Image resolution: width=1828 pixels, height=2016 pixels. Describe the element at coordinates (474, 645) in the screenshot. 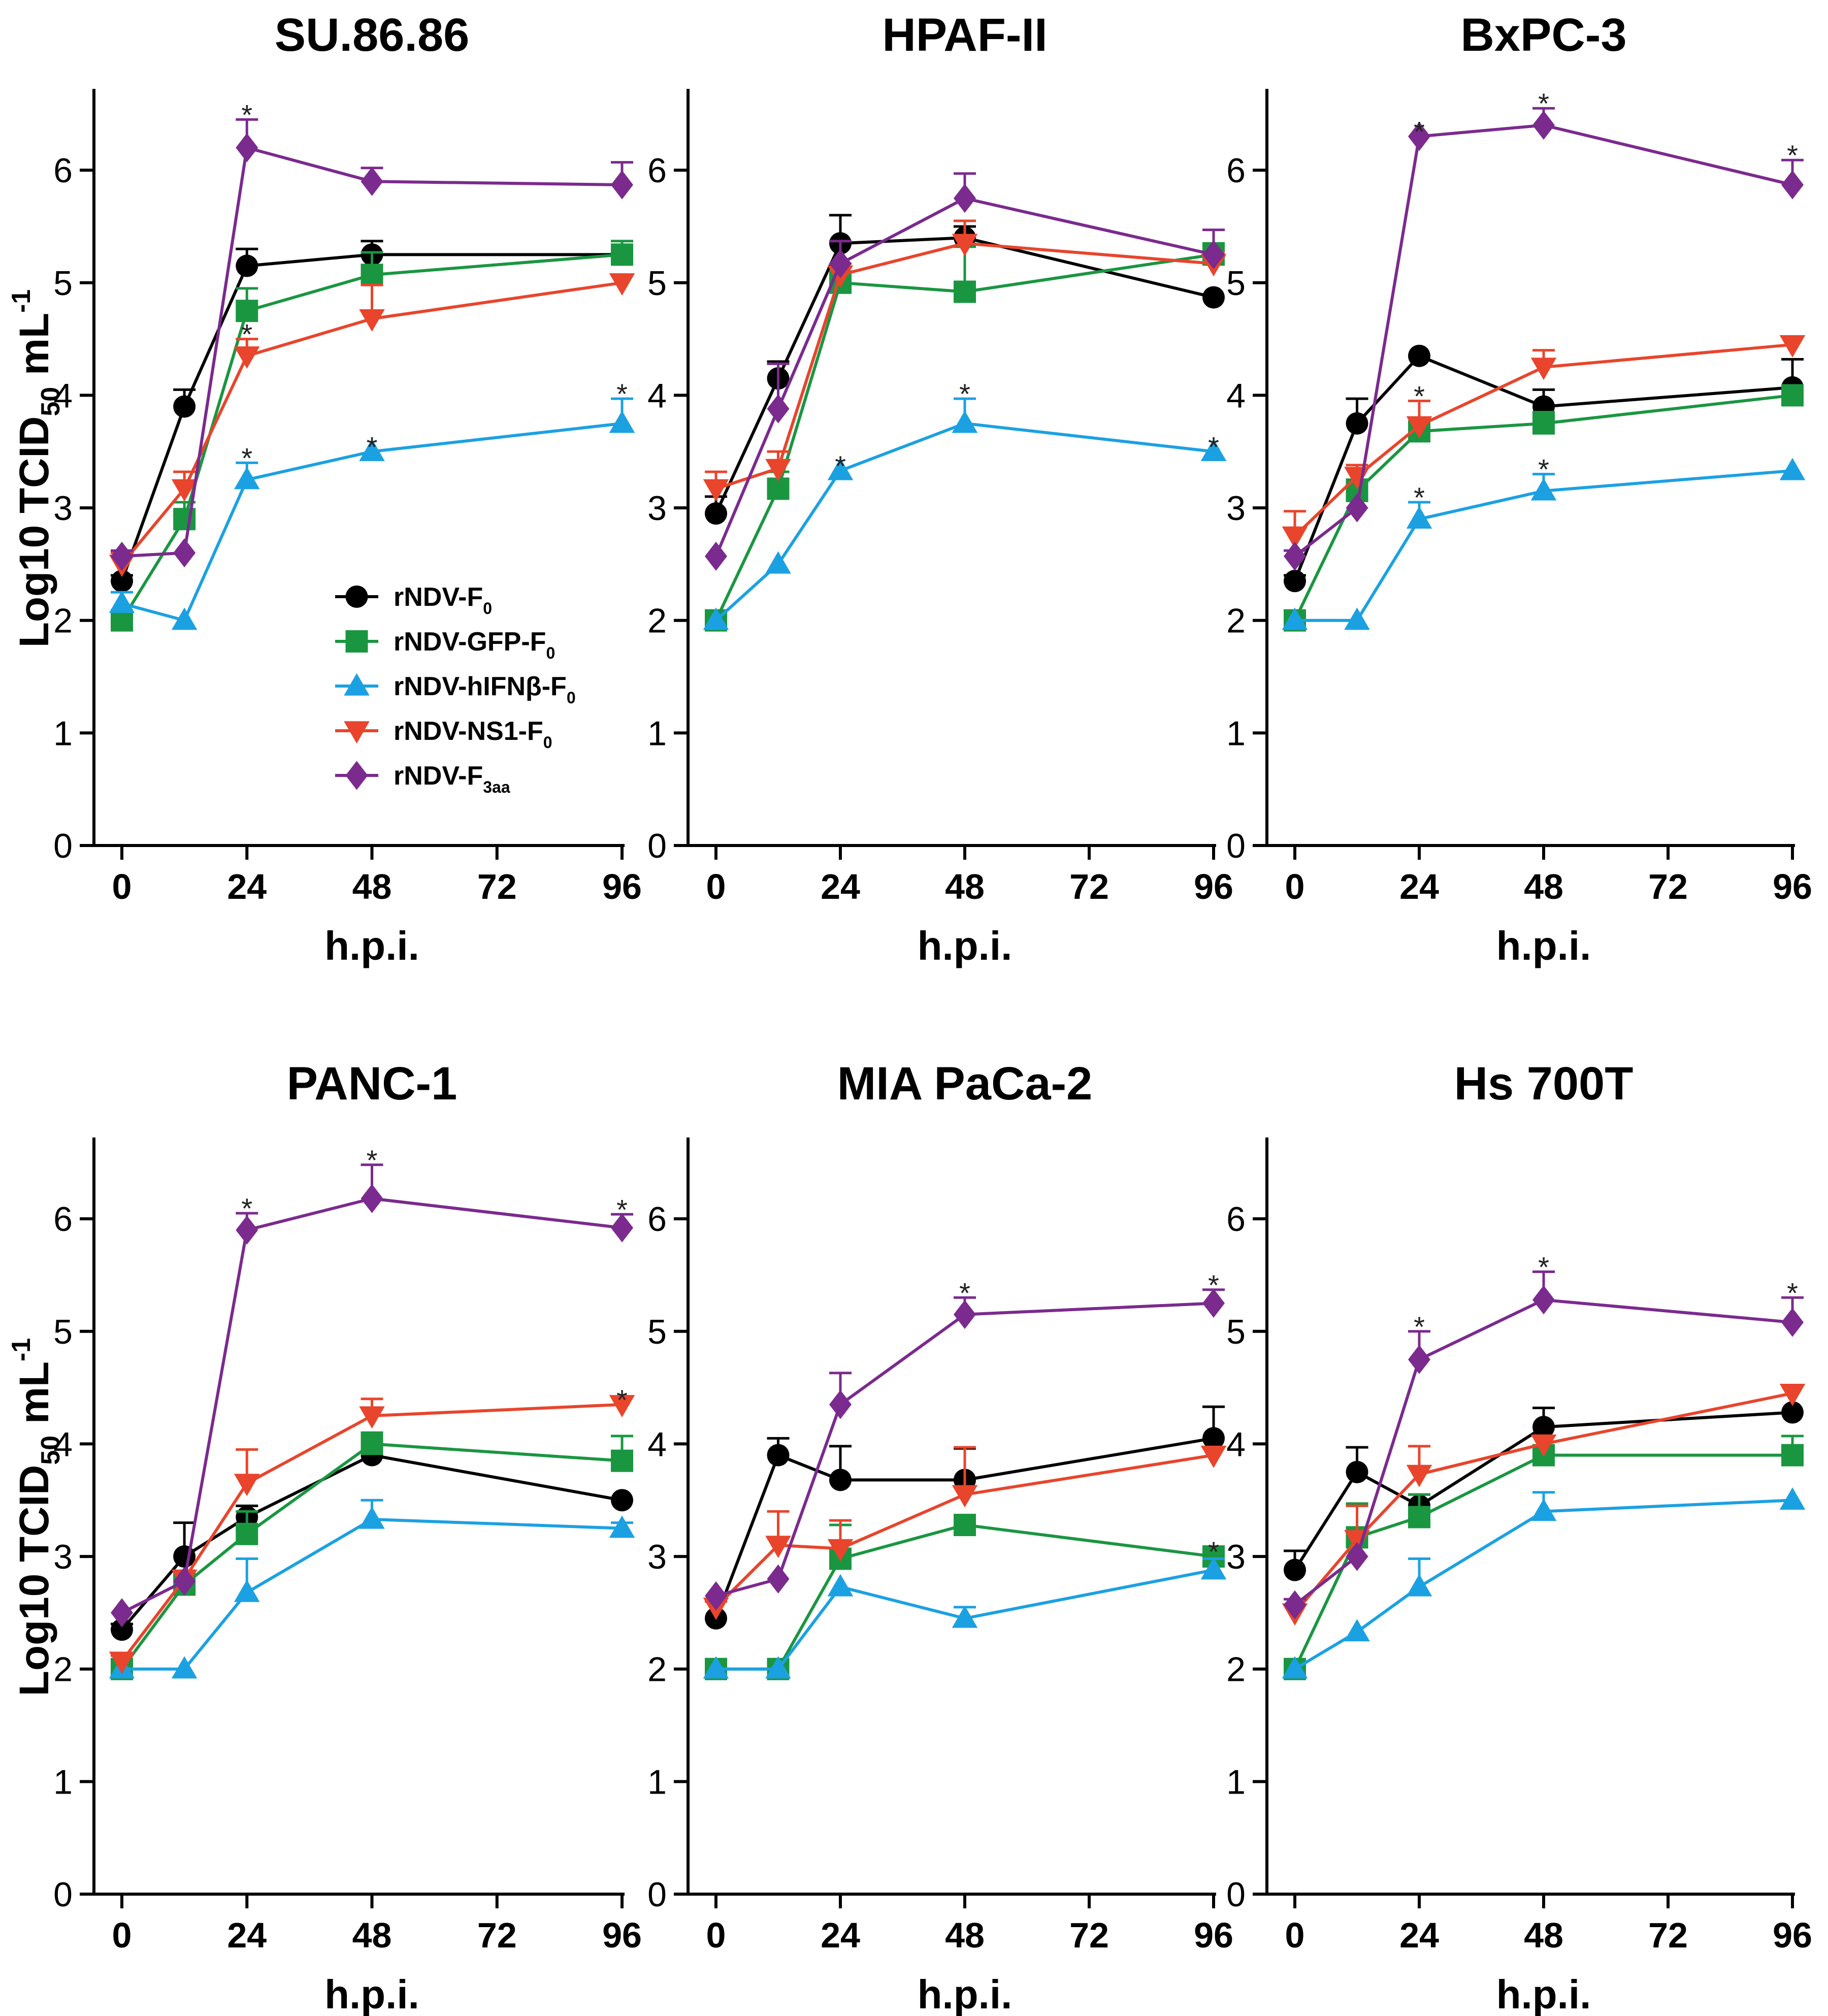

I see `legend-label: rNDV-GFP-F0` at that location.